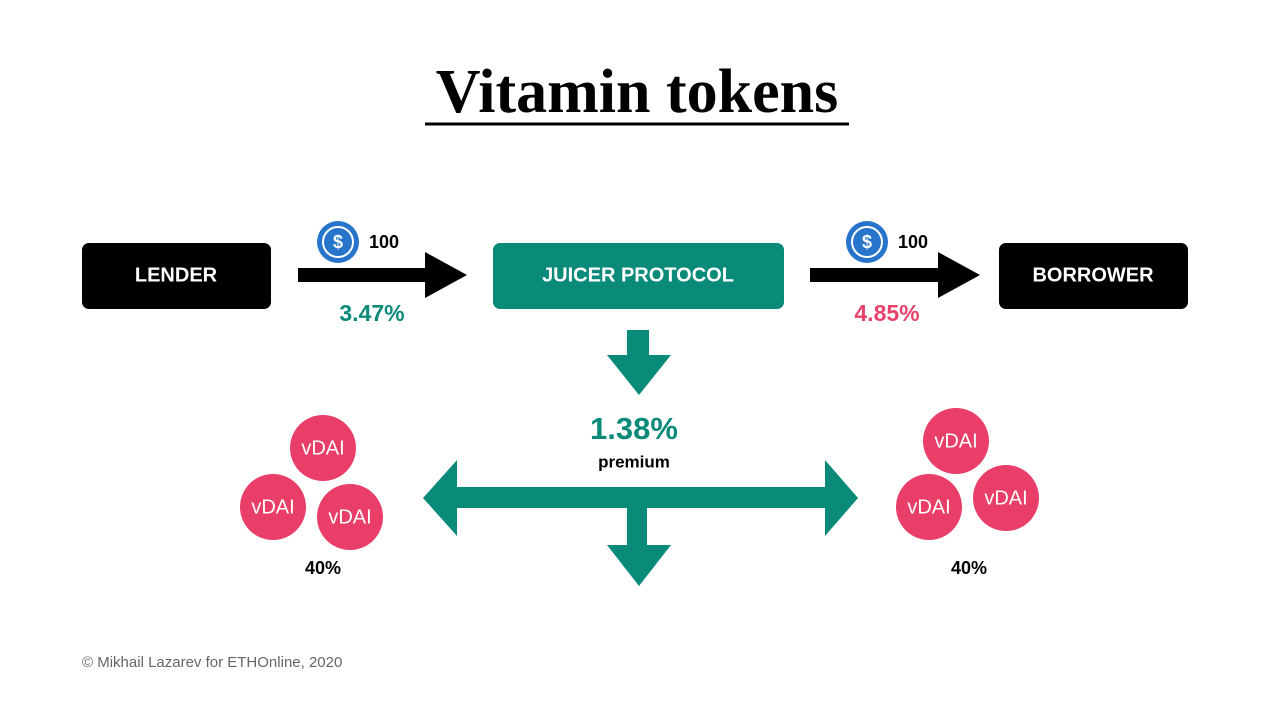  Describe the element at coordinates (637, 92) in the screenshot. I see `title: Vitamin tokens` at that location.